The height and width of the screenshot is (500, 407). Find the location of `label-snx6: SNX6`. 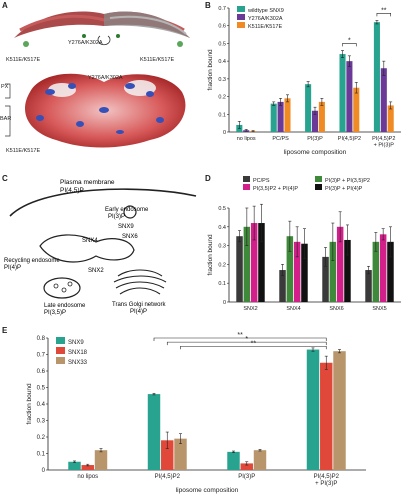

label-snx6: SNX6 is located at coordinates (130, 237).